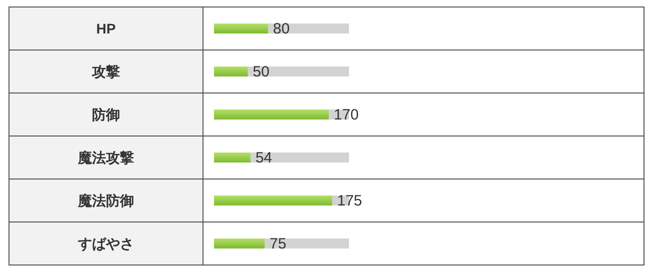 The image size is (647, 276). What do you see at coordinates (281, 29) in the screenshot?
I see `data-label: 80` at bounding box center [281, 29].